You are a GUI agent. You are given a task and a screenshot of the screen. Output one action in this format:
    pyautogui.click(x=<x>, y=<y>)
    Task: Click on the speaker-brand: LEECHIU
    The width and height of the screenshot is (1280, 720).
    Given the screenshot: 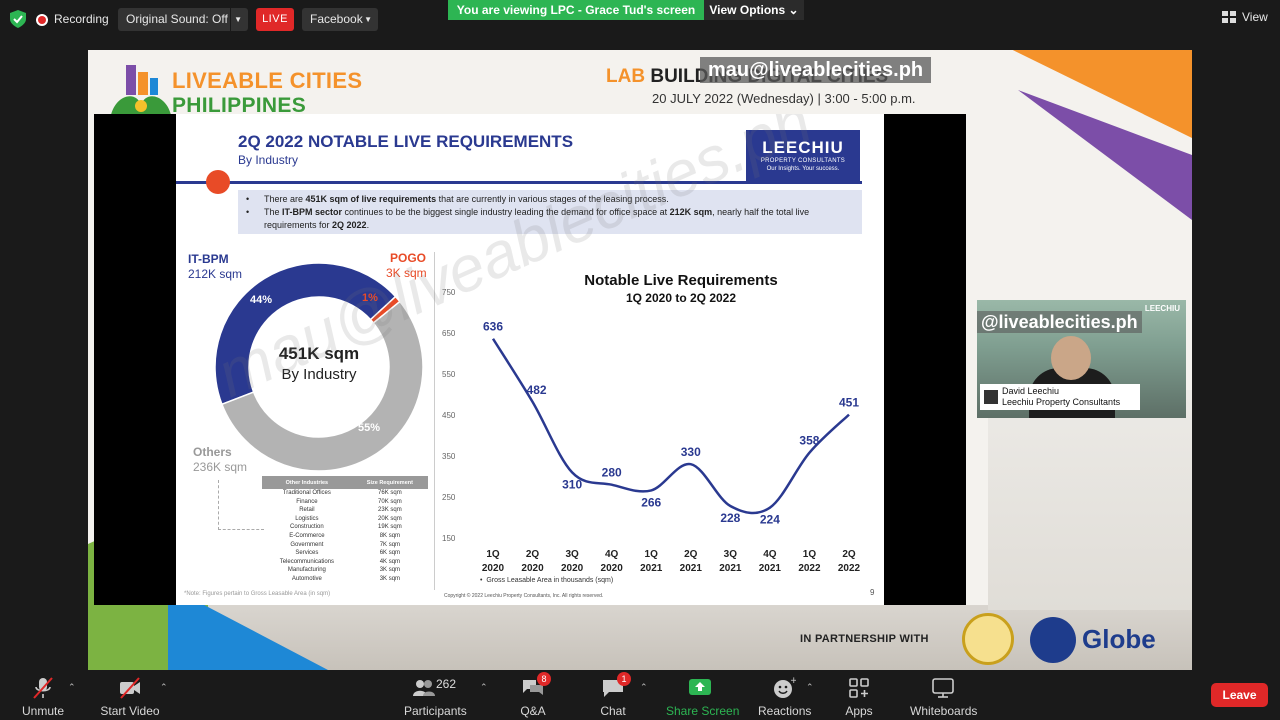 What is the action you would take?
    pyautogui.click(x=1162, y=308)
    